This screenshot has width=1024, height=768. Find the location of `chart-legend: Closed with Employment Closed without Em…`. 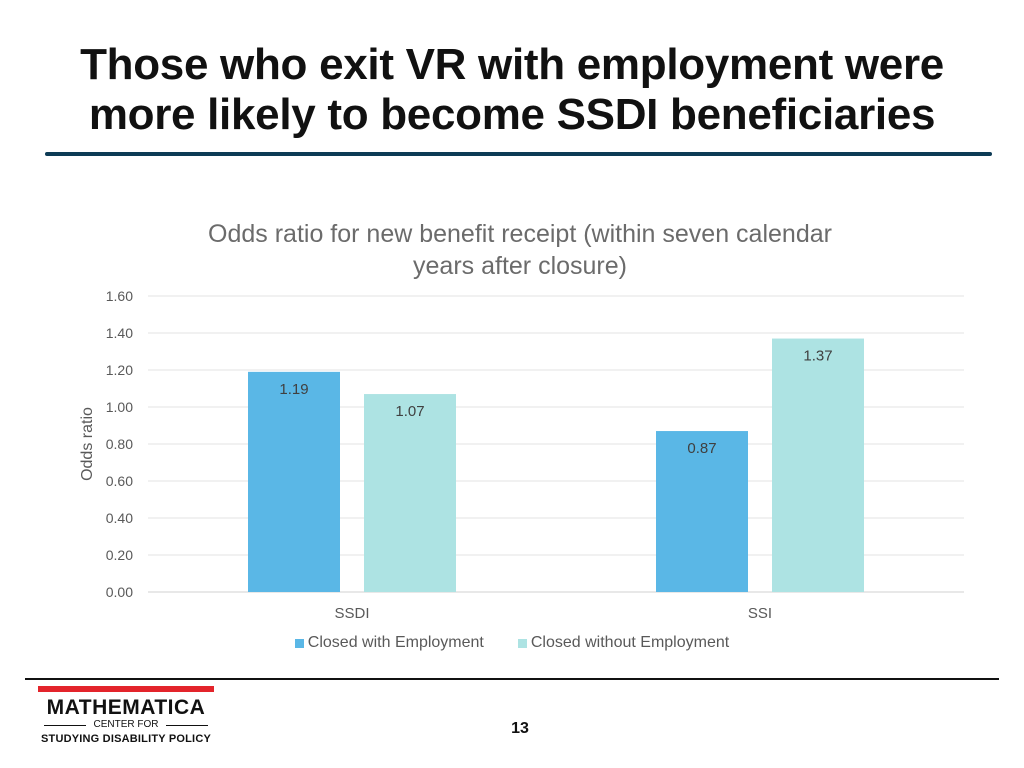

chart-legend: Closed with Employment Closed without Em… is located at coordinates (512, 643).